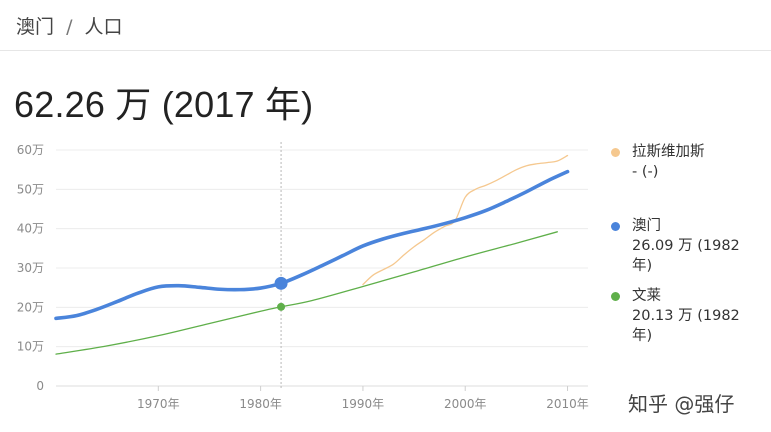  I want to click on population-headline: 62.26 万 (2017 年), so click(164, 104).